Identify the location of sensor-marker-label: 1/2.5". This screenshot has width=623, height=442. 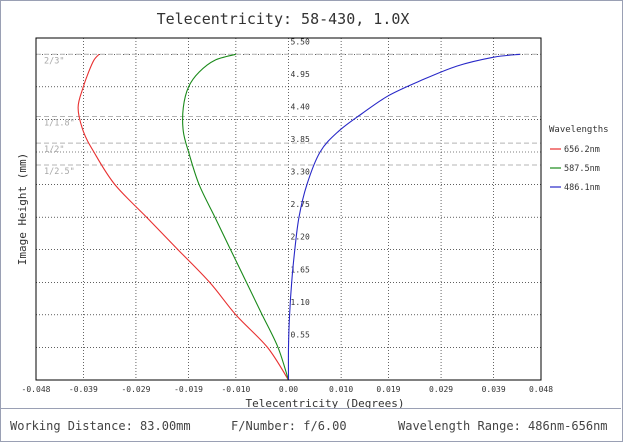
(59, 172).